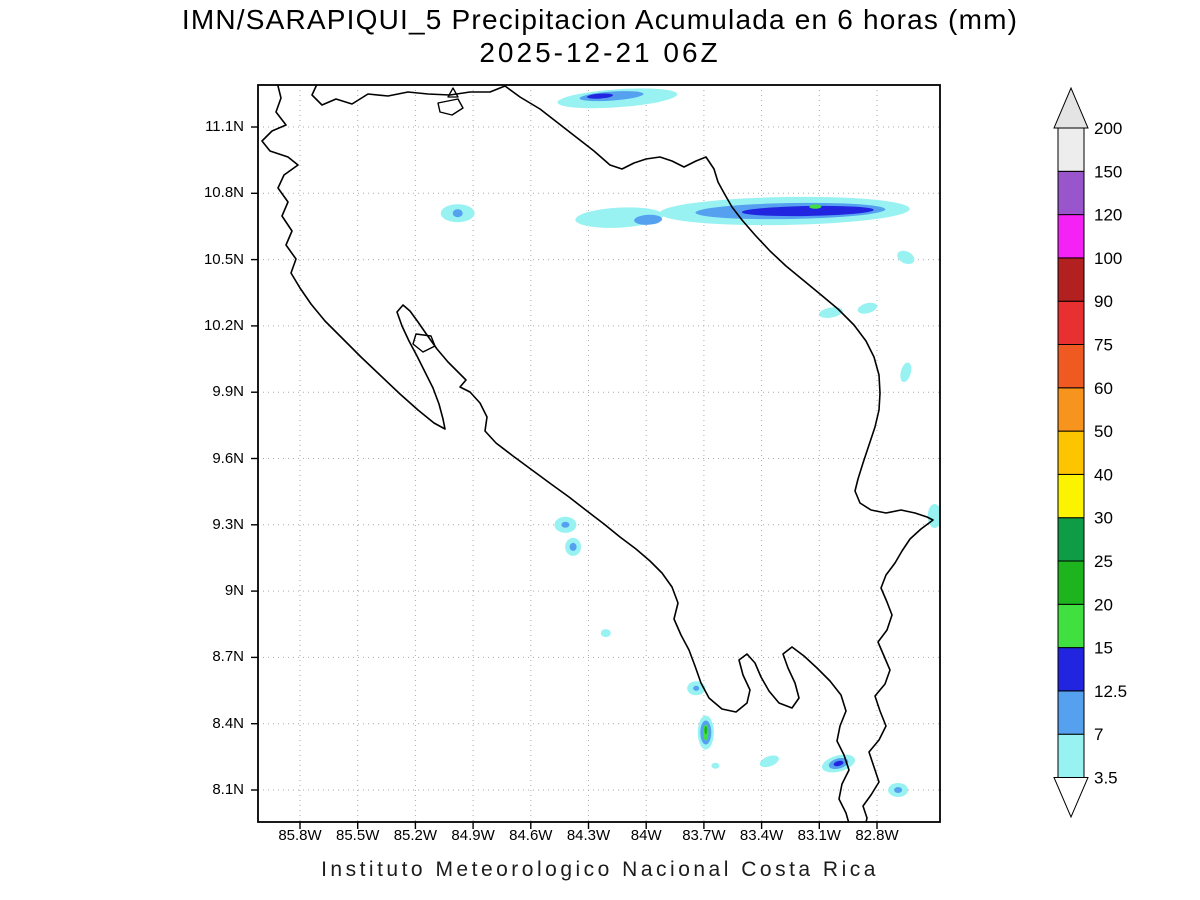 This screenshot has height=900, width=1200. I want to click on colorbar-label-120: 120, so click(1108, 215).